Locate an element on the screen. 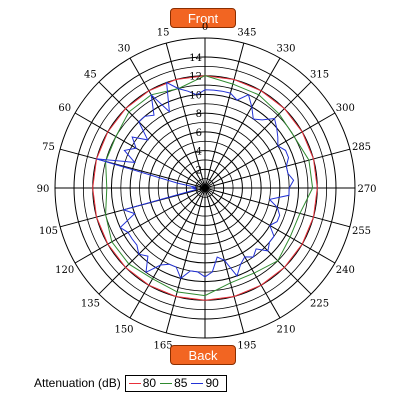  angle-label: 165 is located at coordinates (163, 346).